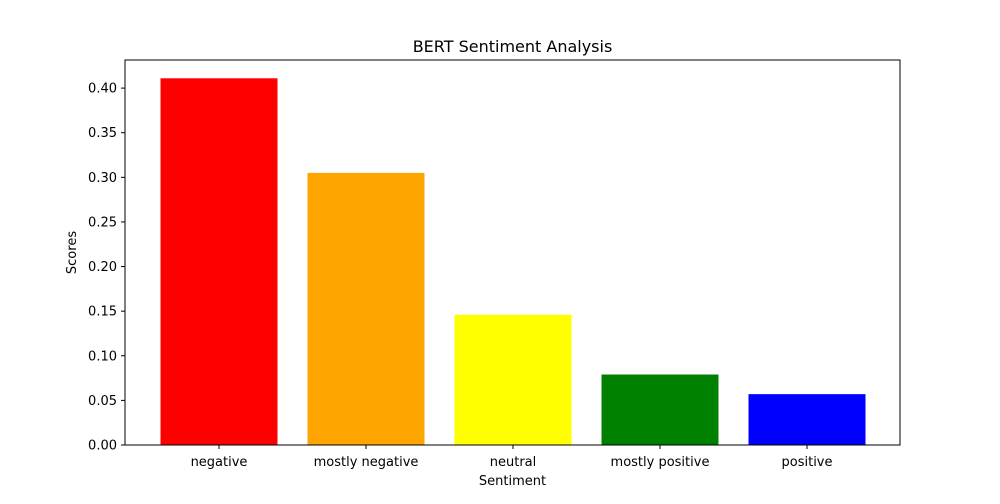 The image size is (1000, 504). Describe the element at coordinates (219, 262) in the screenshot. I see `bar-negative` at that location.